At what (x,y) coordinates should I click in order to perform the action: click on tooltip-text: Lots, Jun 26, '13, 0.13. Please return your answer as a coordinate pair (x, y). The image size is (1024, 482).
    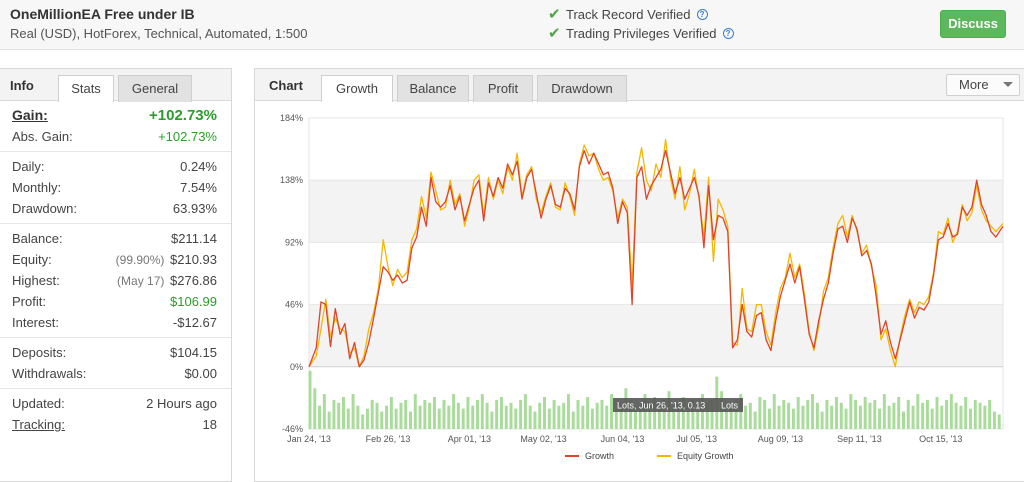
    Looking at the image, I should click on (661, 406).